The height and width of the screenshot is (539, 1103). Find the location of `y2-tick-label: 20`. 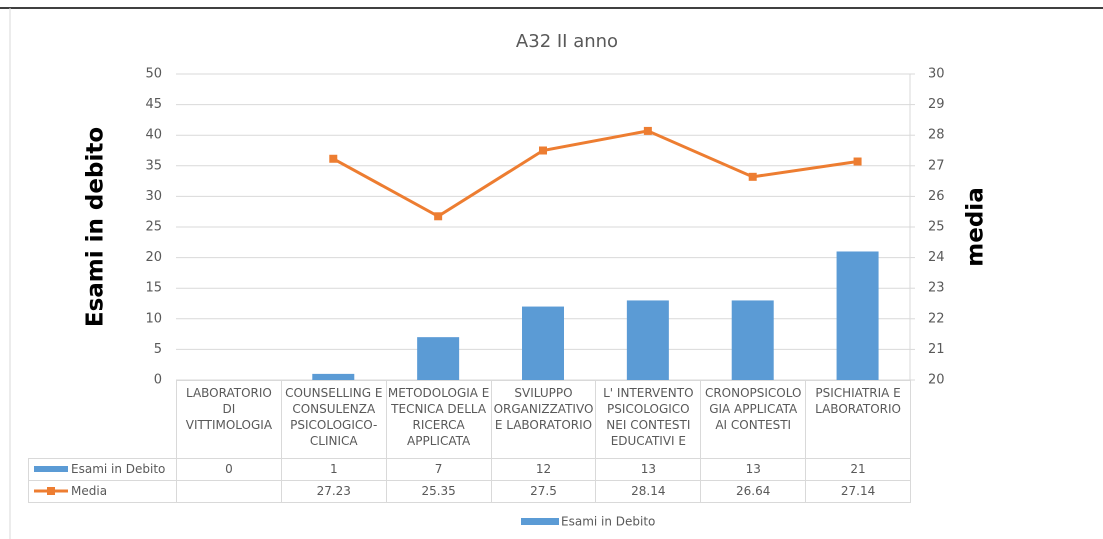

y2-tick-label: 20 is located at coordinates (936, 380).